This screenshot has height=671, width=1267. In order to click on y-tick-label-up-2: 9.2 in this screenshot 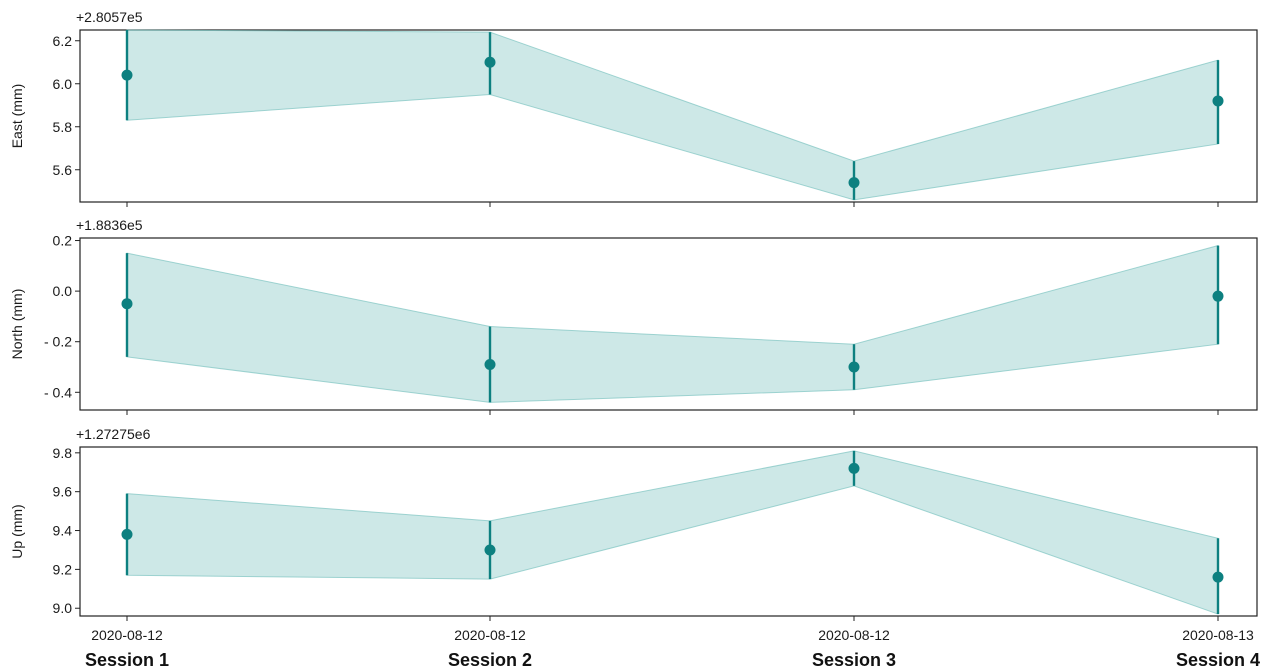, I will do `click(63, 569)`.